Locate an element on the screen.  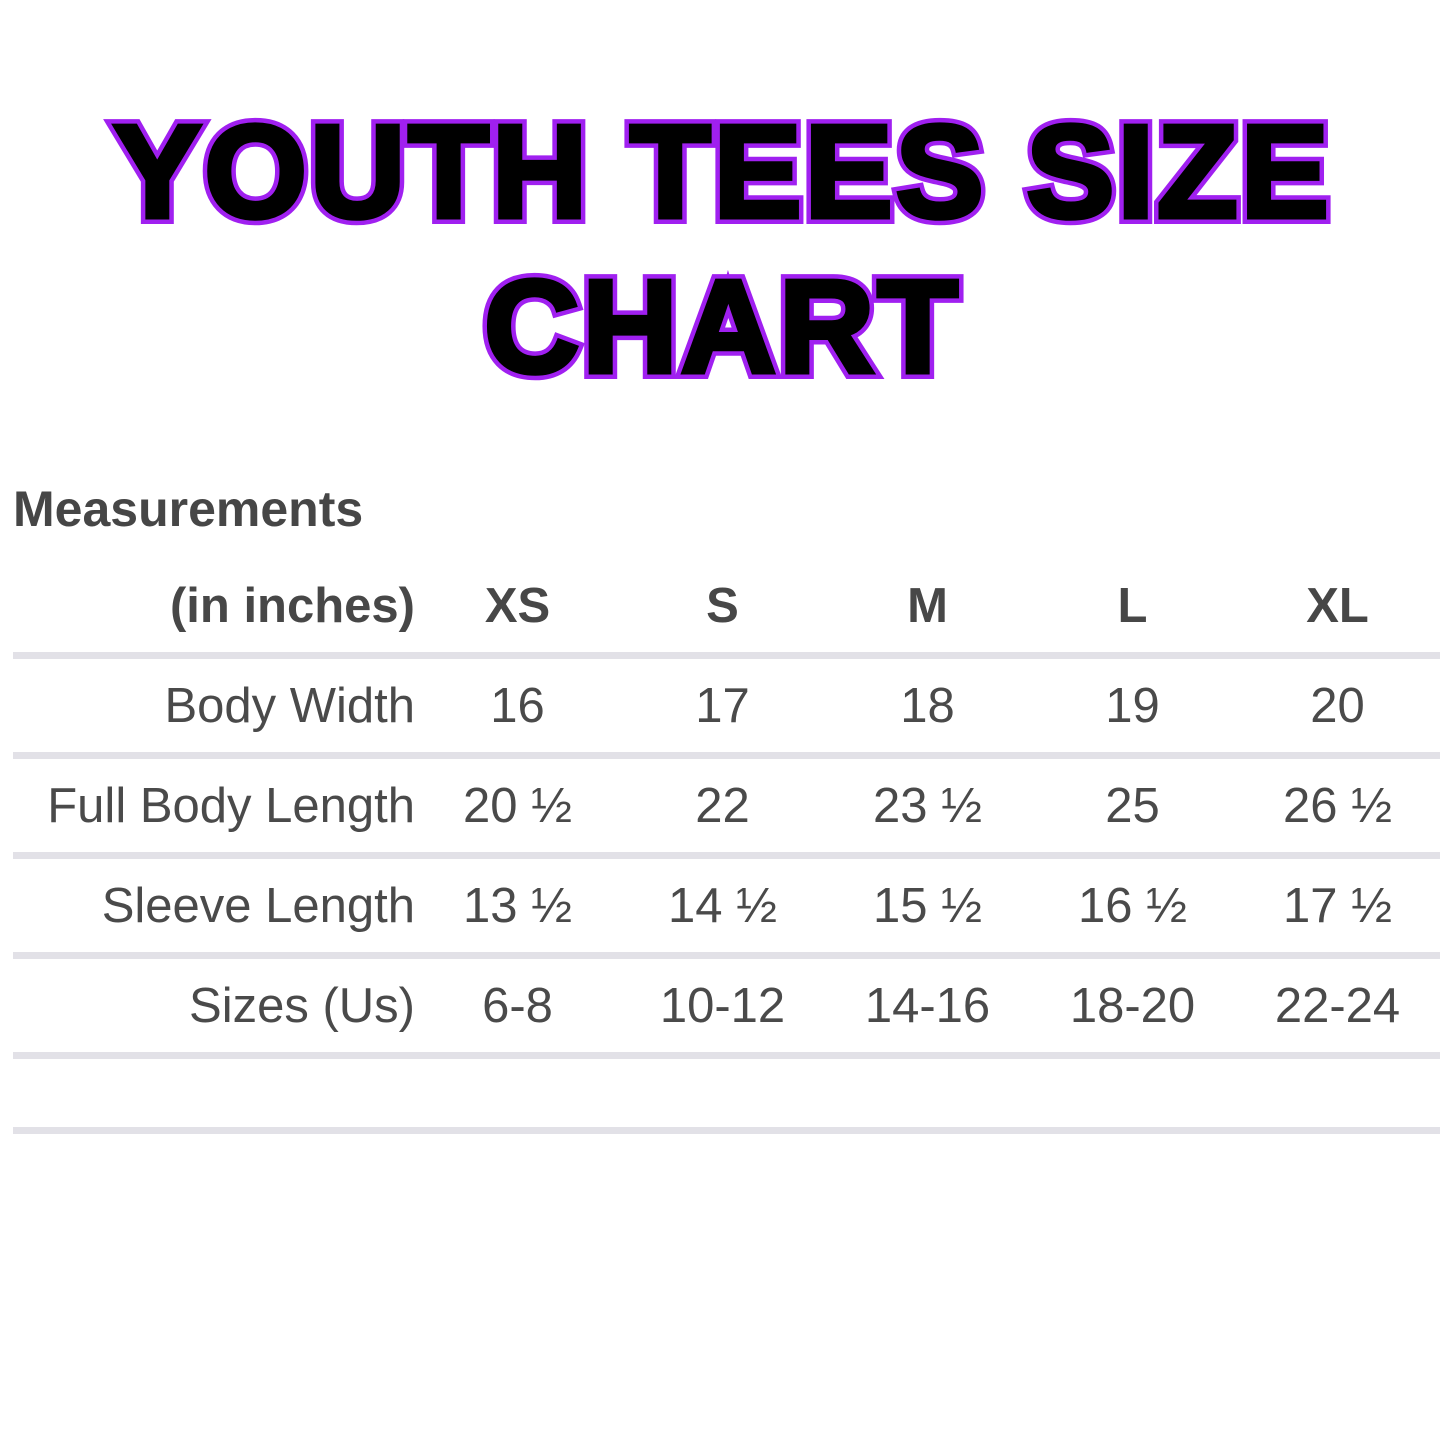
empty-cell is located at coordinates (726, 1094).